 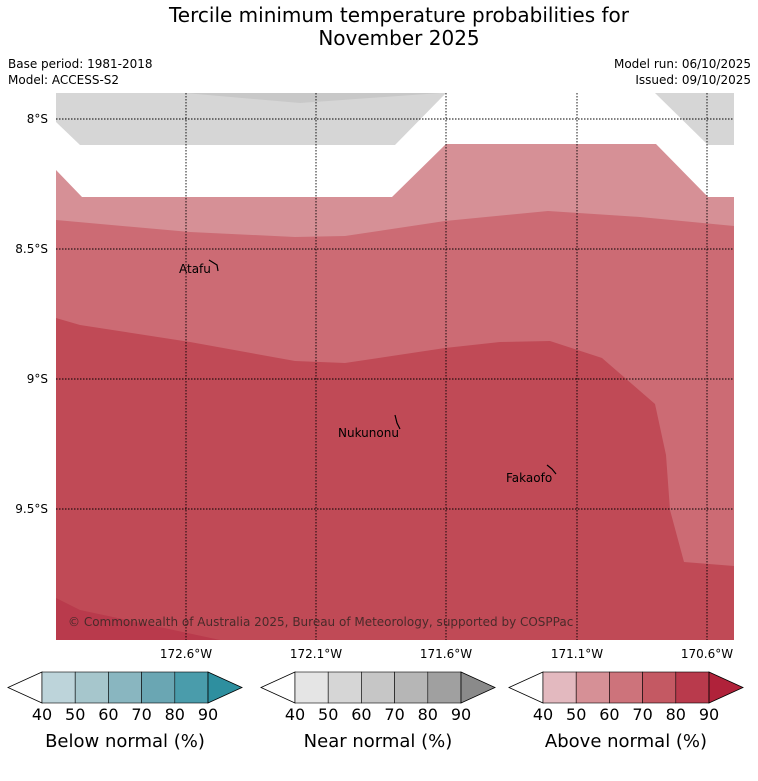 I want to click on base-period: Base period: 1981-2018, so click(x=80, y=64).